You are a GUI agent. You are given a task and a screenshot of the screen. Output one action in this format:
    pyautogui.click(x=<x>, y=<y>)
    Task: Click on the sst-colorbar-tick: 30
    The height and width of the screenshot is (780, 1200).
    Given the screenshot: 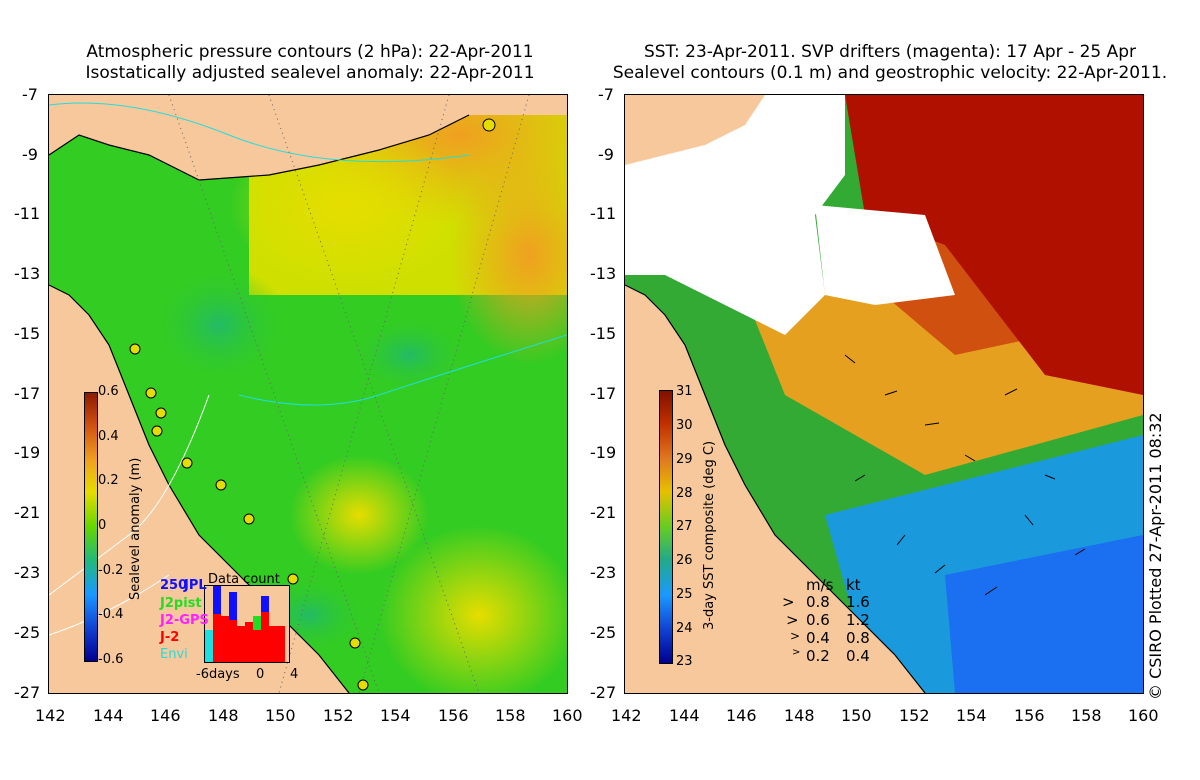 What is the action you would take?
    pyautogui.click(x=684, y=425)
    